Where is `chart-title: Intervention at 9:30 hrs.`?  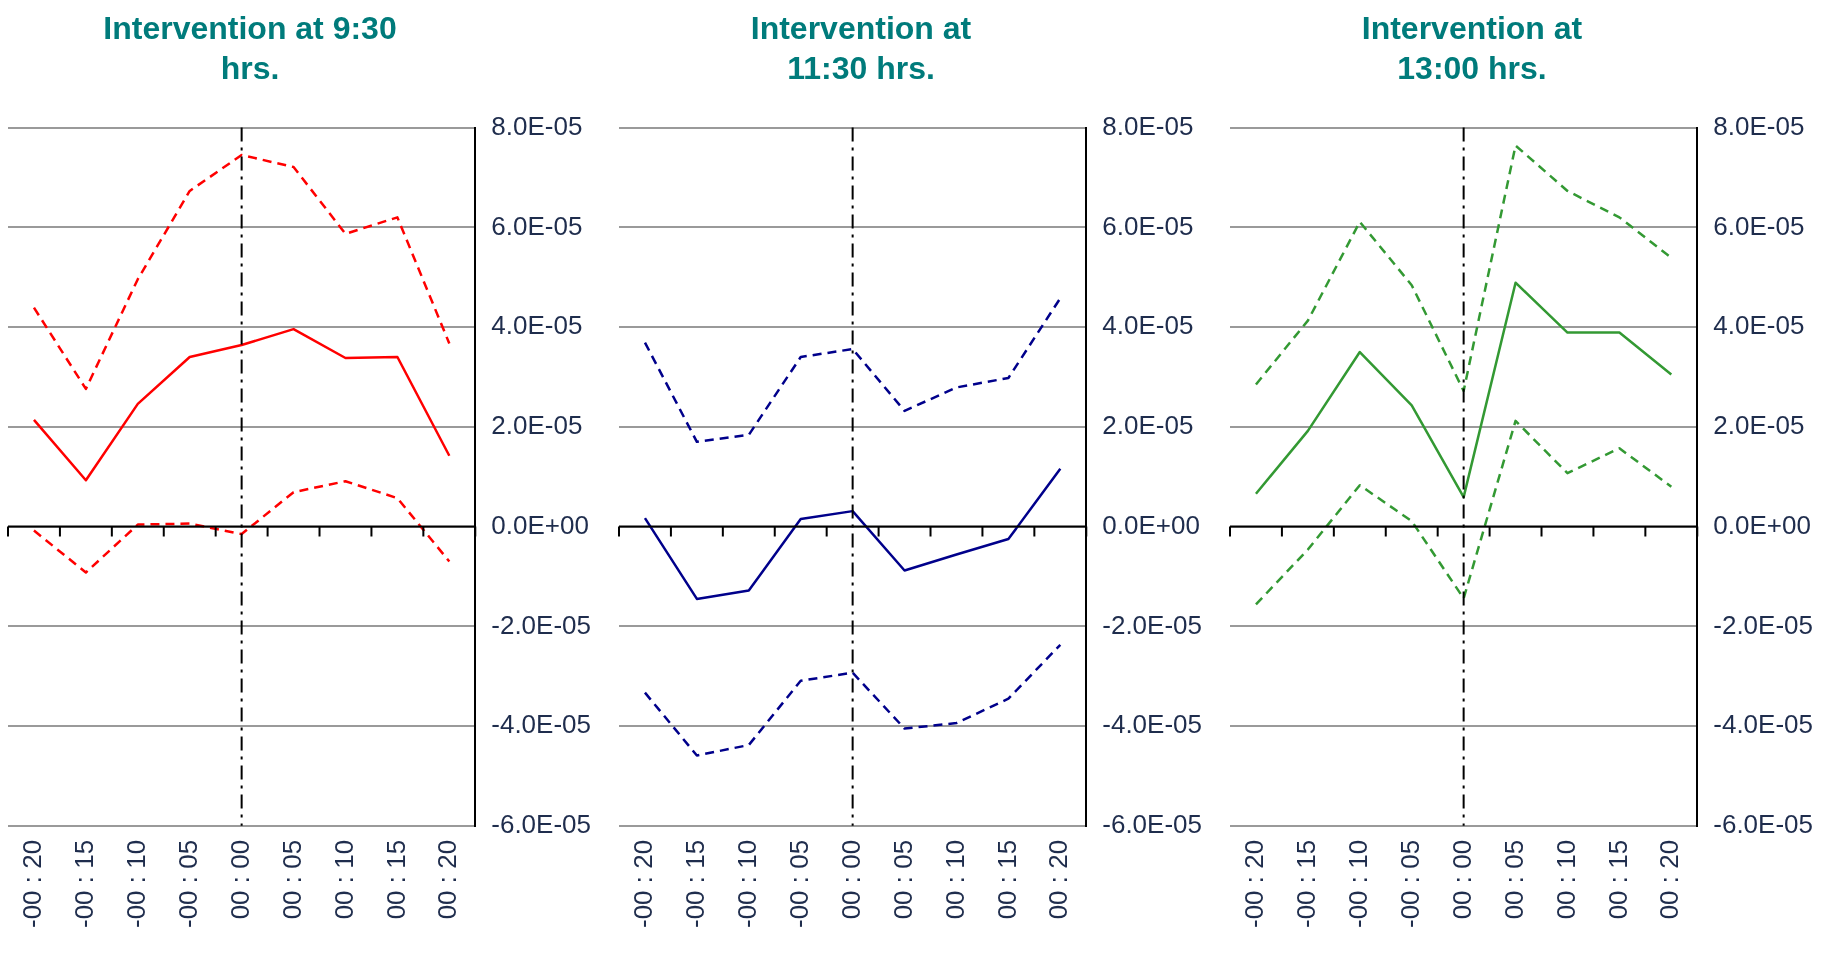
chart-title: Intervention at 9:30 hrs. is located at coordinates (250, 48).